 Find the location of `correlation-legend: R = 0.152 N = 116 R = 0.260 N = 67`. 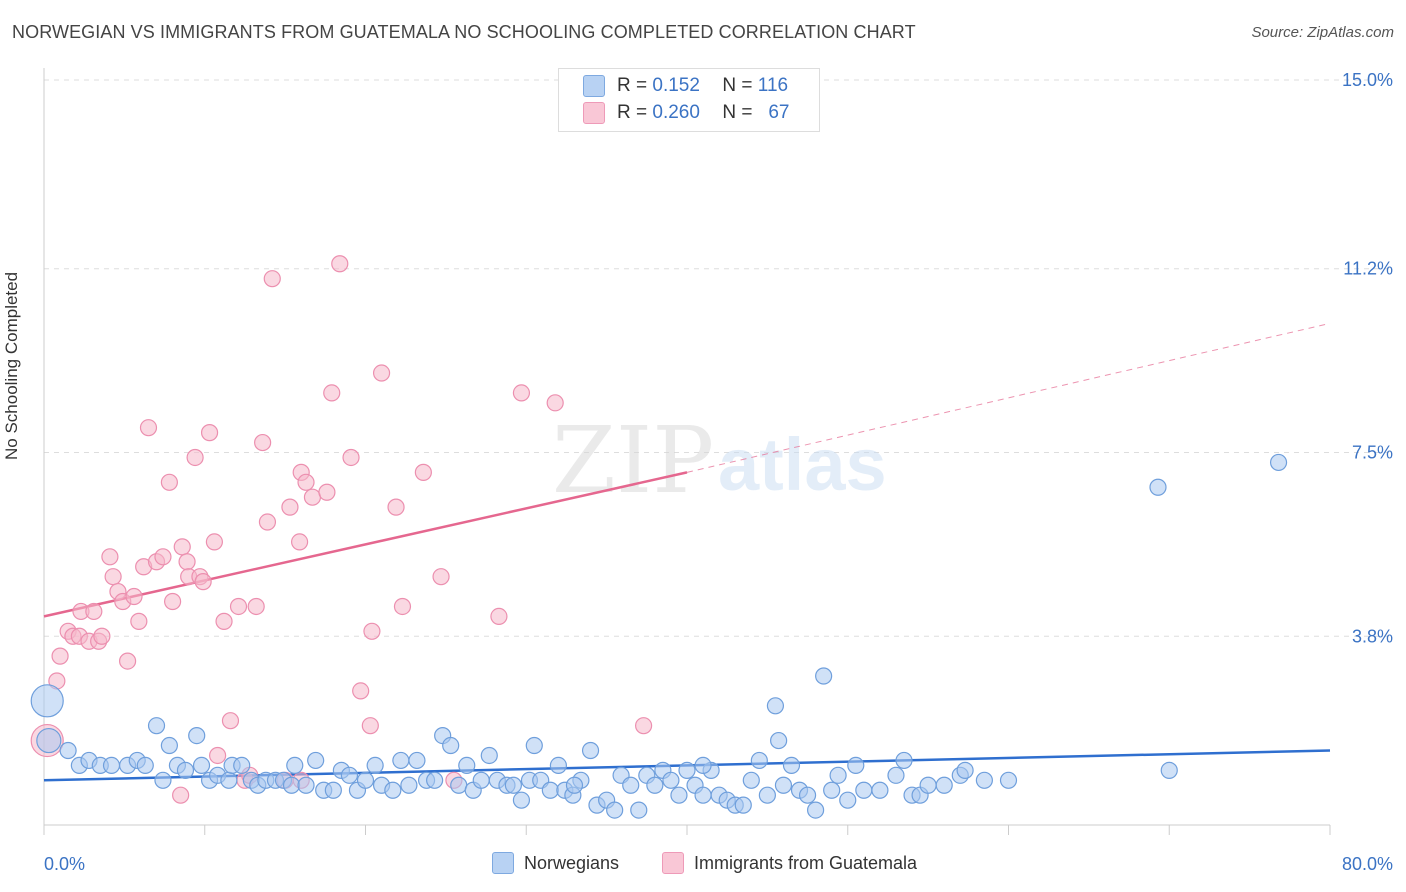

correlation-legend: R = 0.152 N = 116 R = 0.260 N = 67 is located at coordinates (689, 100).